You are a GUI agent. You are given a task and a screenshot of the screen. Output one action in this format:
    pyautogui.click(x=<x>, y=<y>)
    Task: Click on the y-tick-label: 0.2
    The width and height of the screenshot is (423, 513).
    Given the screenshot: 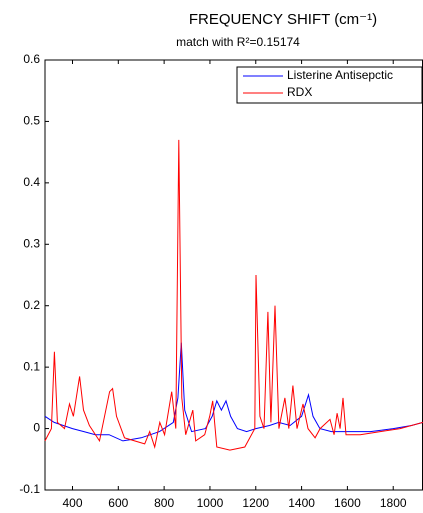 What is the action you would take?
    pyautogui.click(x=31, y=305)
    